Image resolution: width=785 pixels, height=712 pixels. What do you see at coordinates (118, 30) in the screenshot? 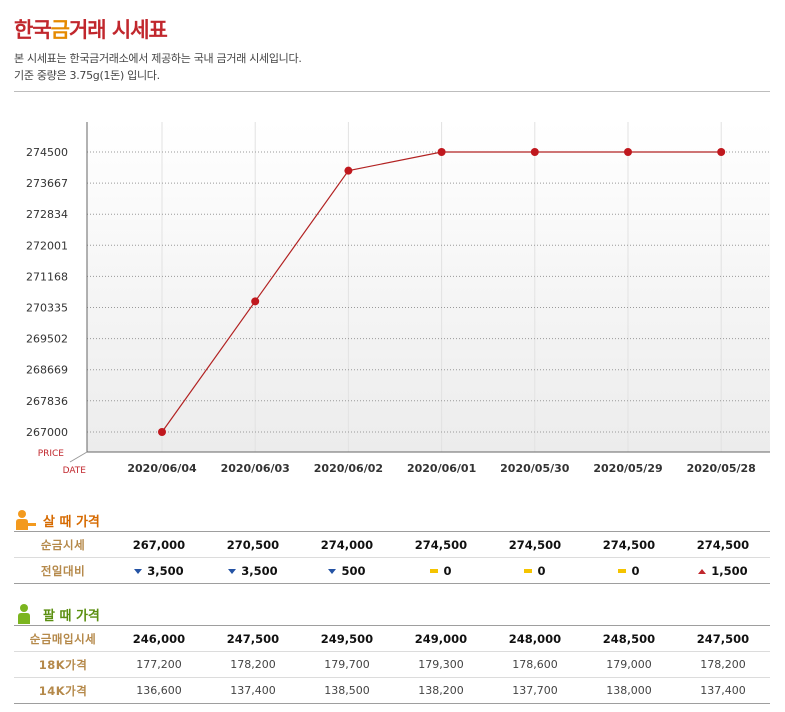
I see `title-part2: 거래 시세표` at bounding box center [118, 30].